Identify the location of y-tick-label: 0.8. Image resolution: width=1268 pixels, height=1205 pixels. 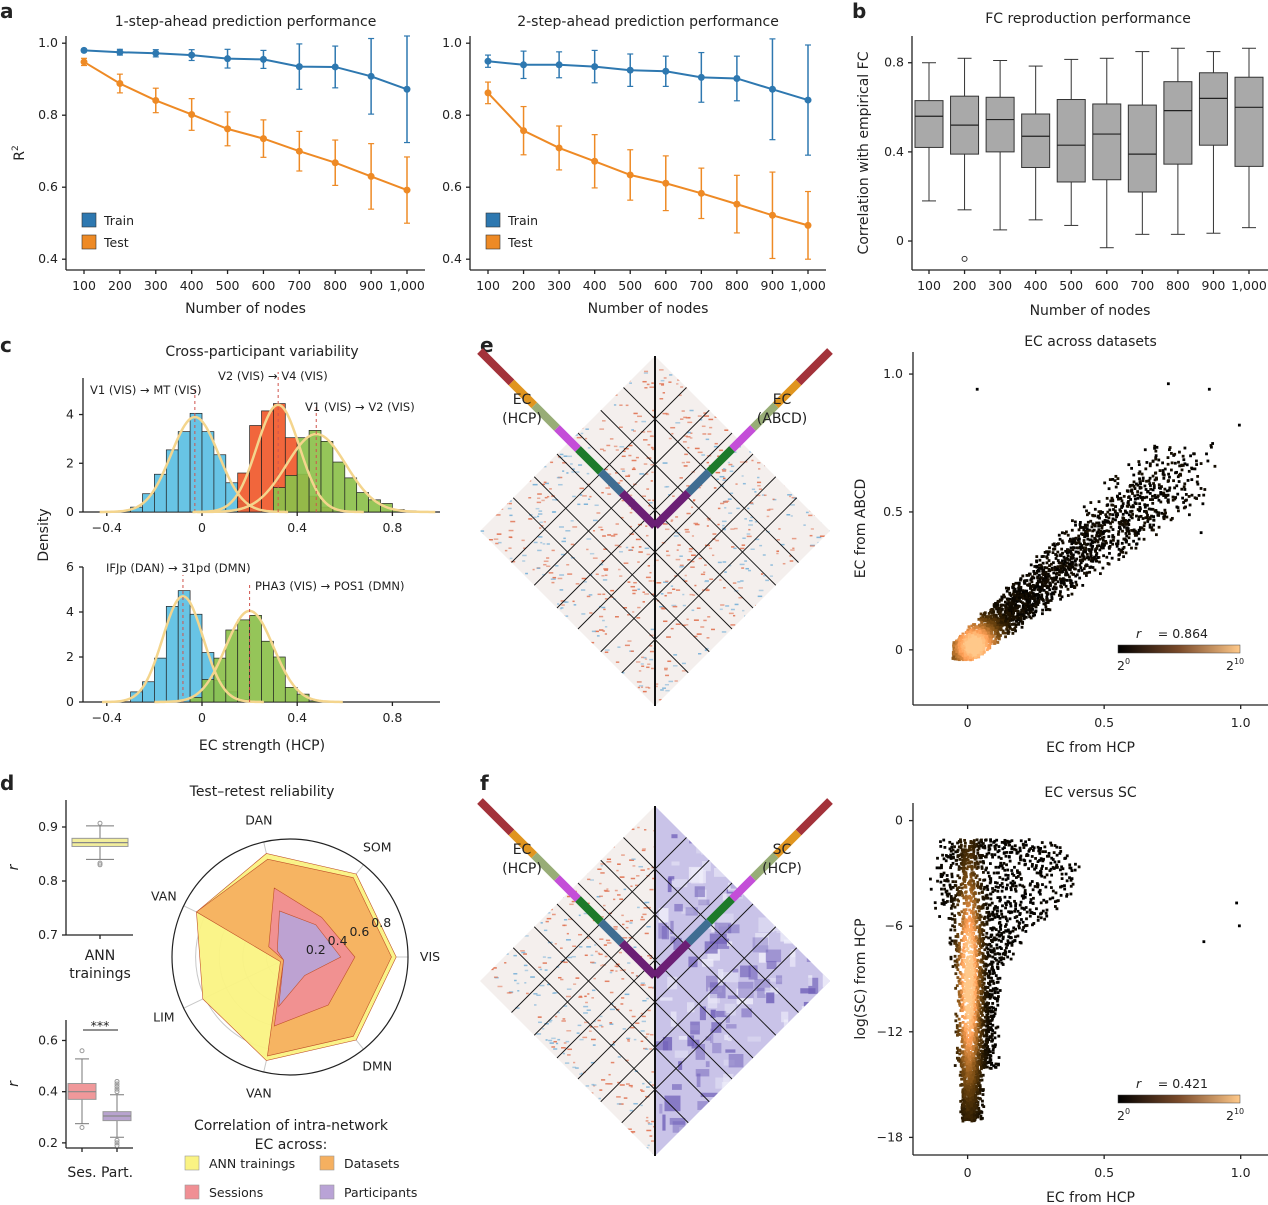
(48, 880).